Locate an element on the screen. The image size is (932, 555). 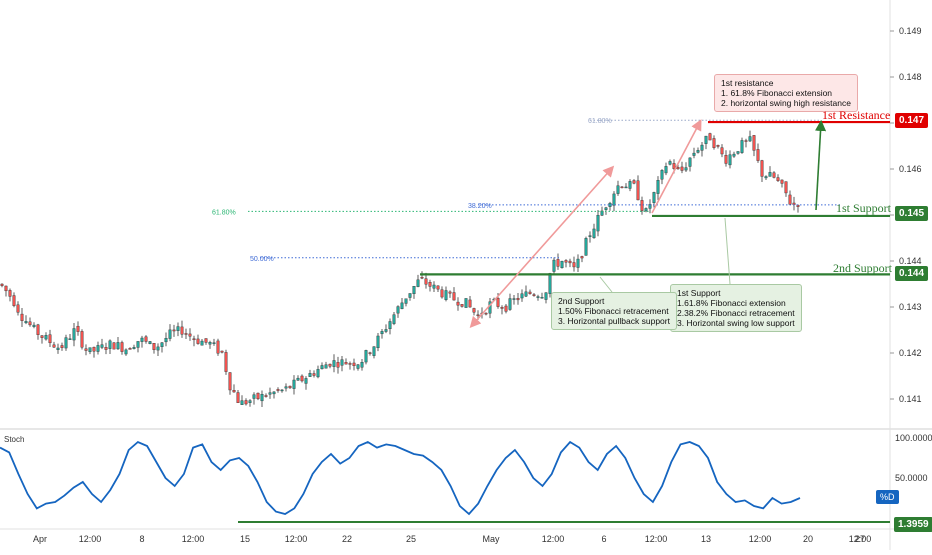
y-tick-label: 0.143 is located at coordinates (910, 307).